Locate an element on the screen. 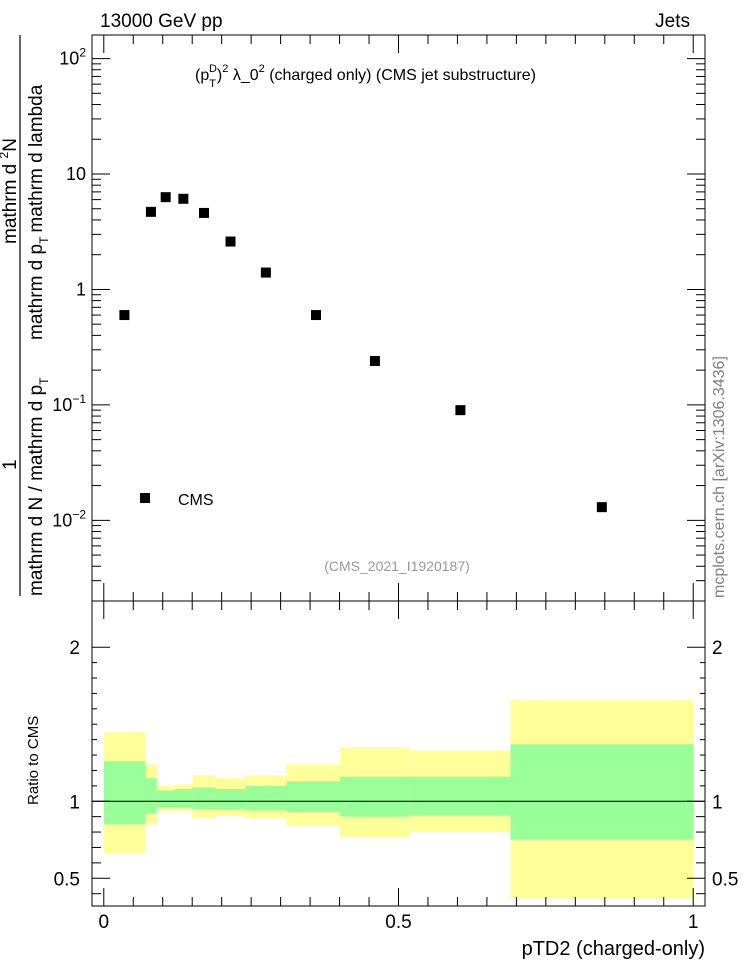 The height and width of the screenshot is (972, 746). legend-label: CMS is located at coordinates (196, 500).